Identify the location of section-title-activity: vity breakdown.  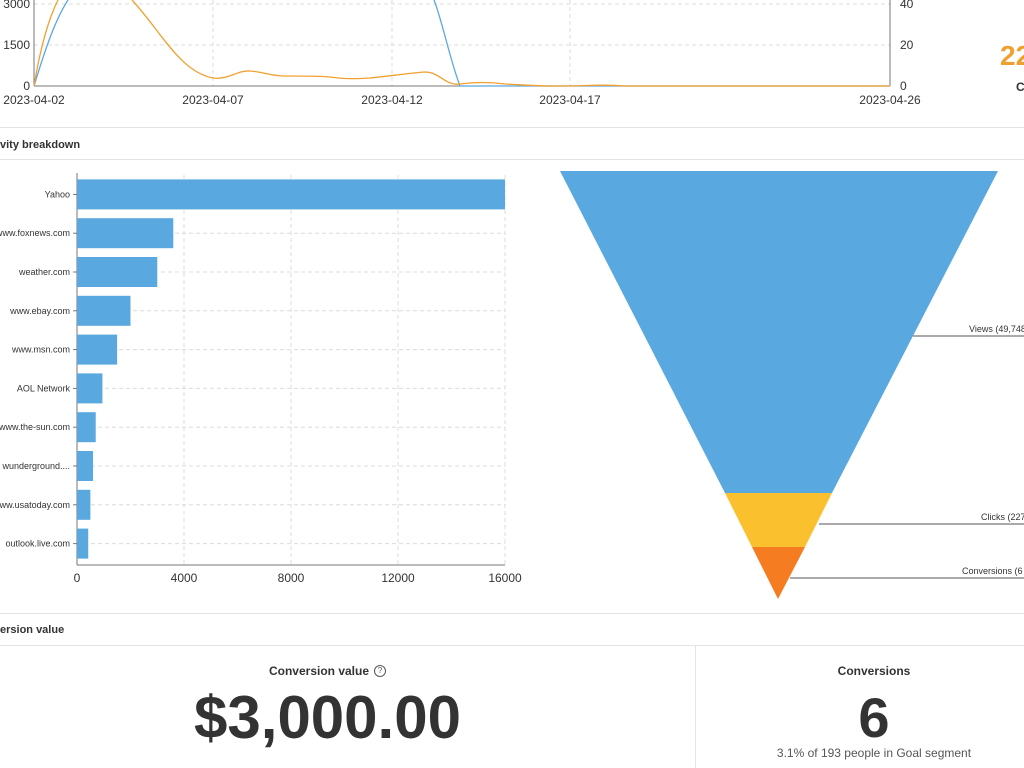
(40, 145).